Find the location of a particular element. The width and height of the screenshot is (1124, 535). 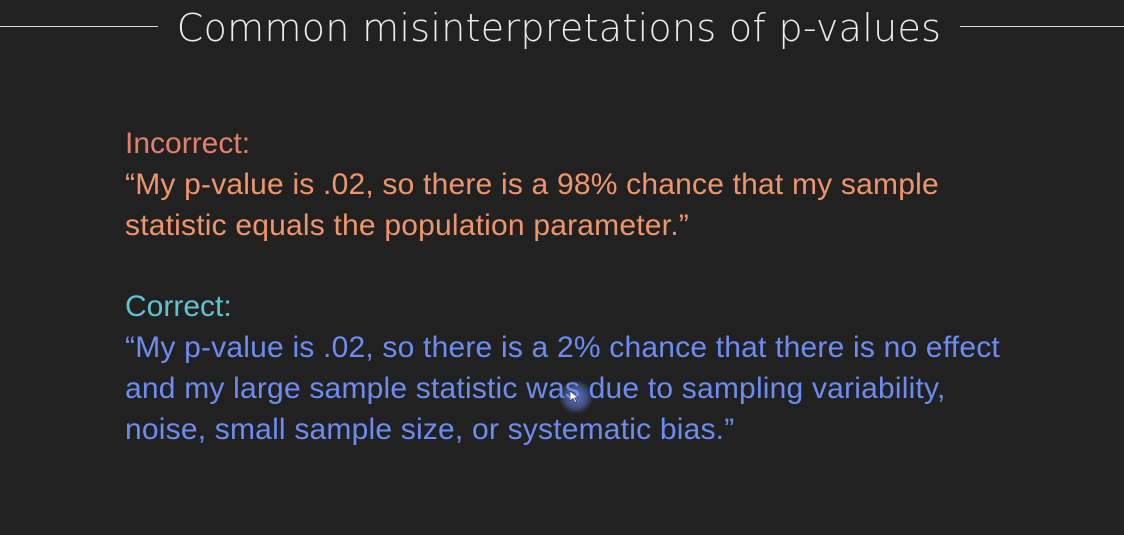

title-rule-left is located at coordinates (79, 26).